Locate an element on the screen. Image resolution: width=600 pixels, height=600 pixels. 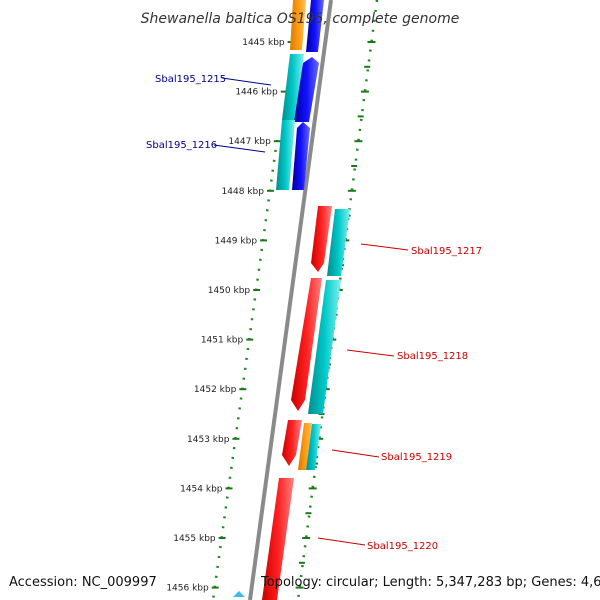
cds-1216-blue is located at coordinates (301, 156).